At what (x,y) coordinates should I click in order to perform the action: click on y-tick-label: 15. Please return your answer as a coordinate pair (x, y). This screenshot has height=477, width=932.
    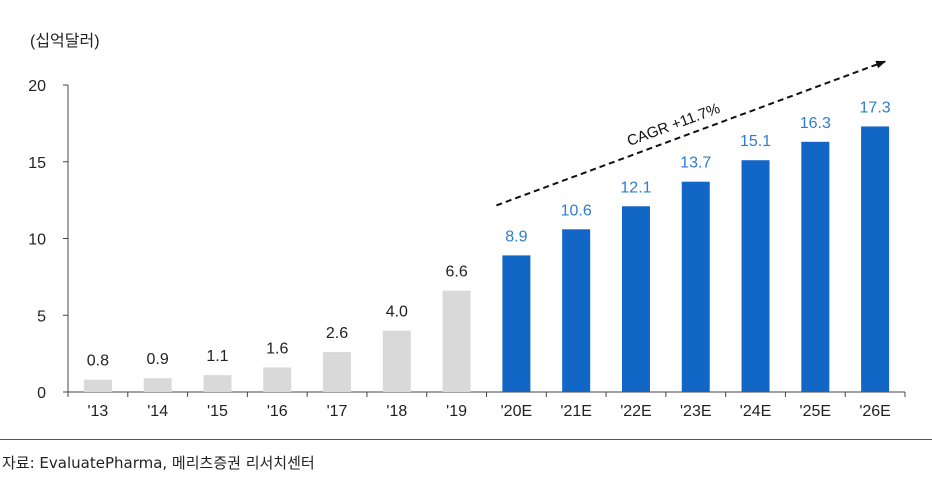
    Looking at the image, I should click on (37, 163).